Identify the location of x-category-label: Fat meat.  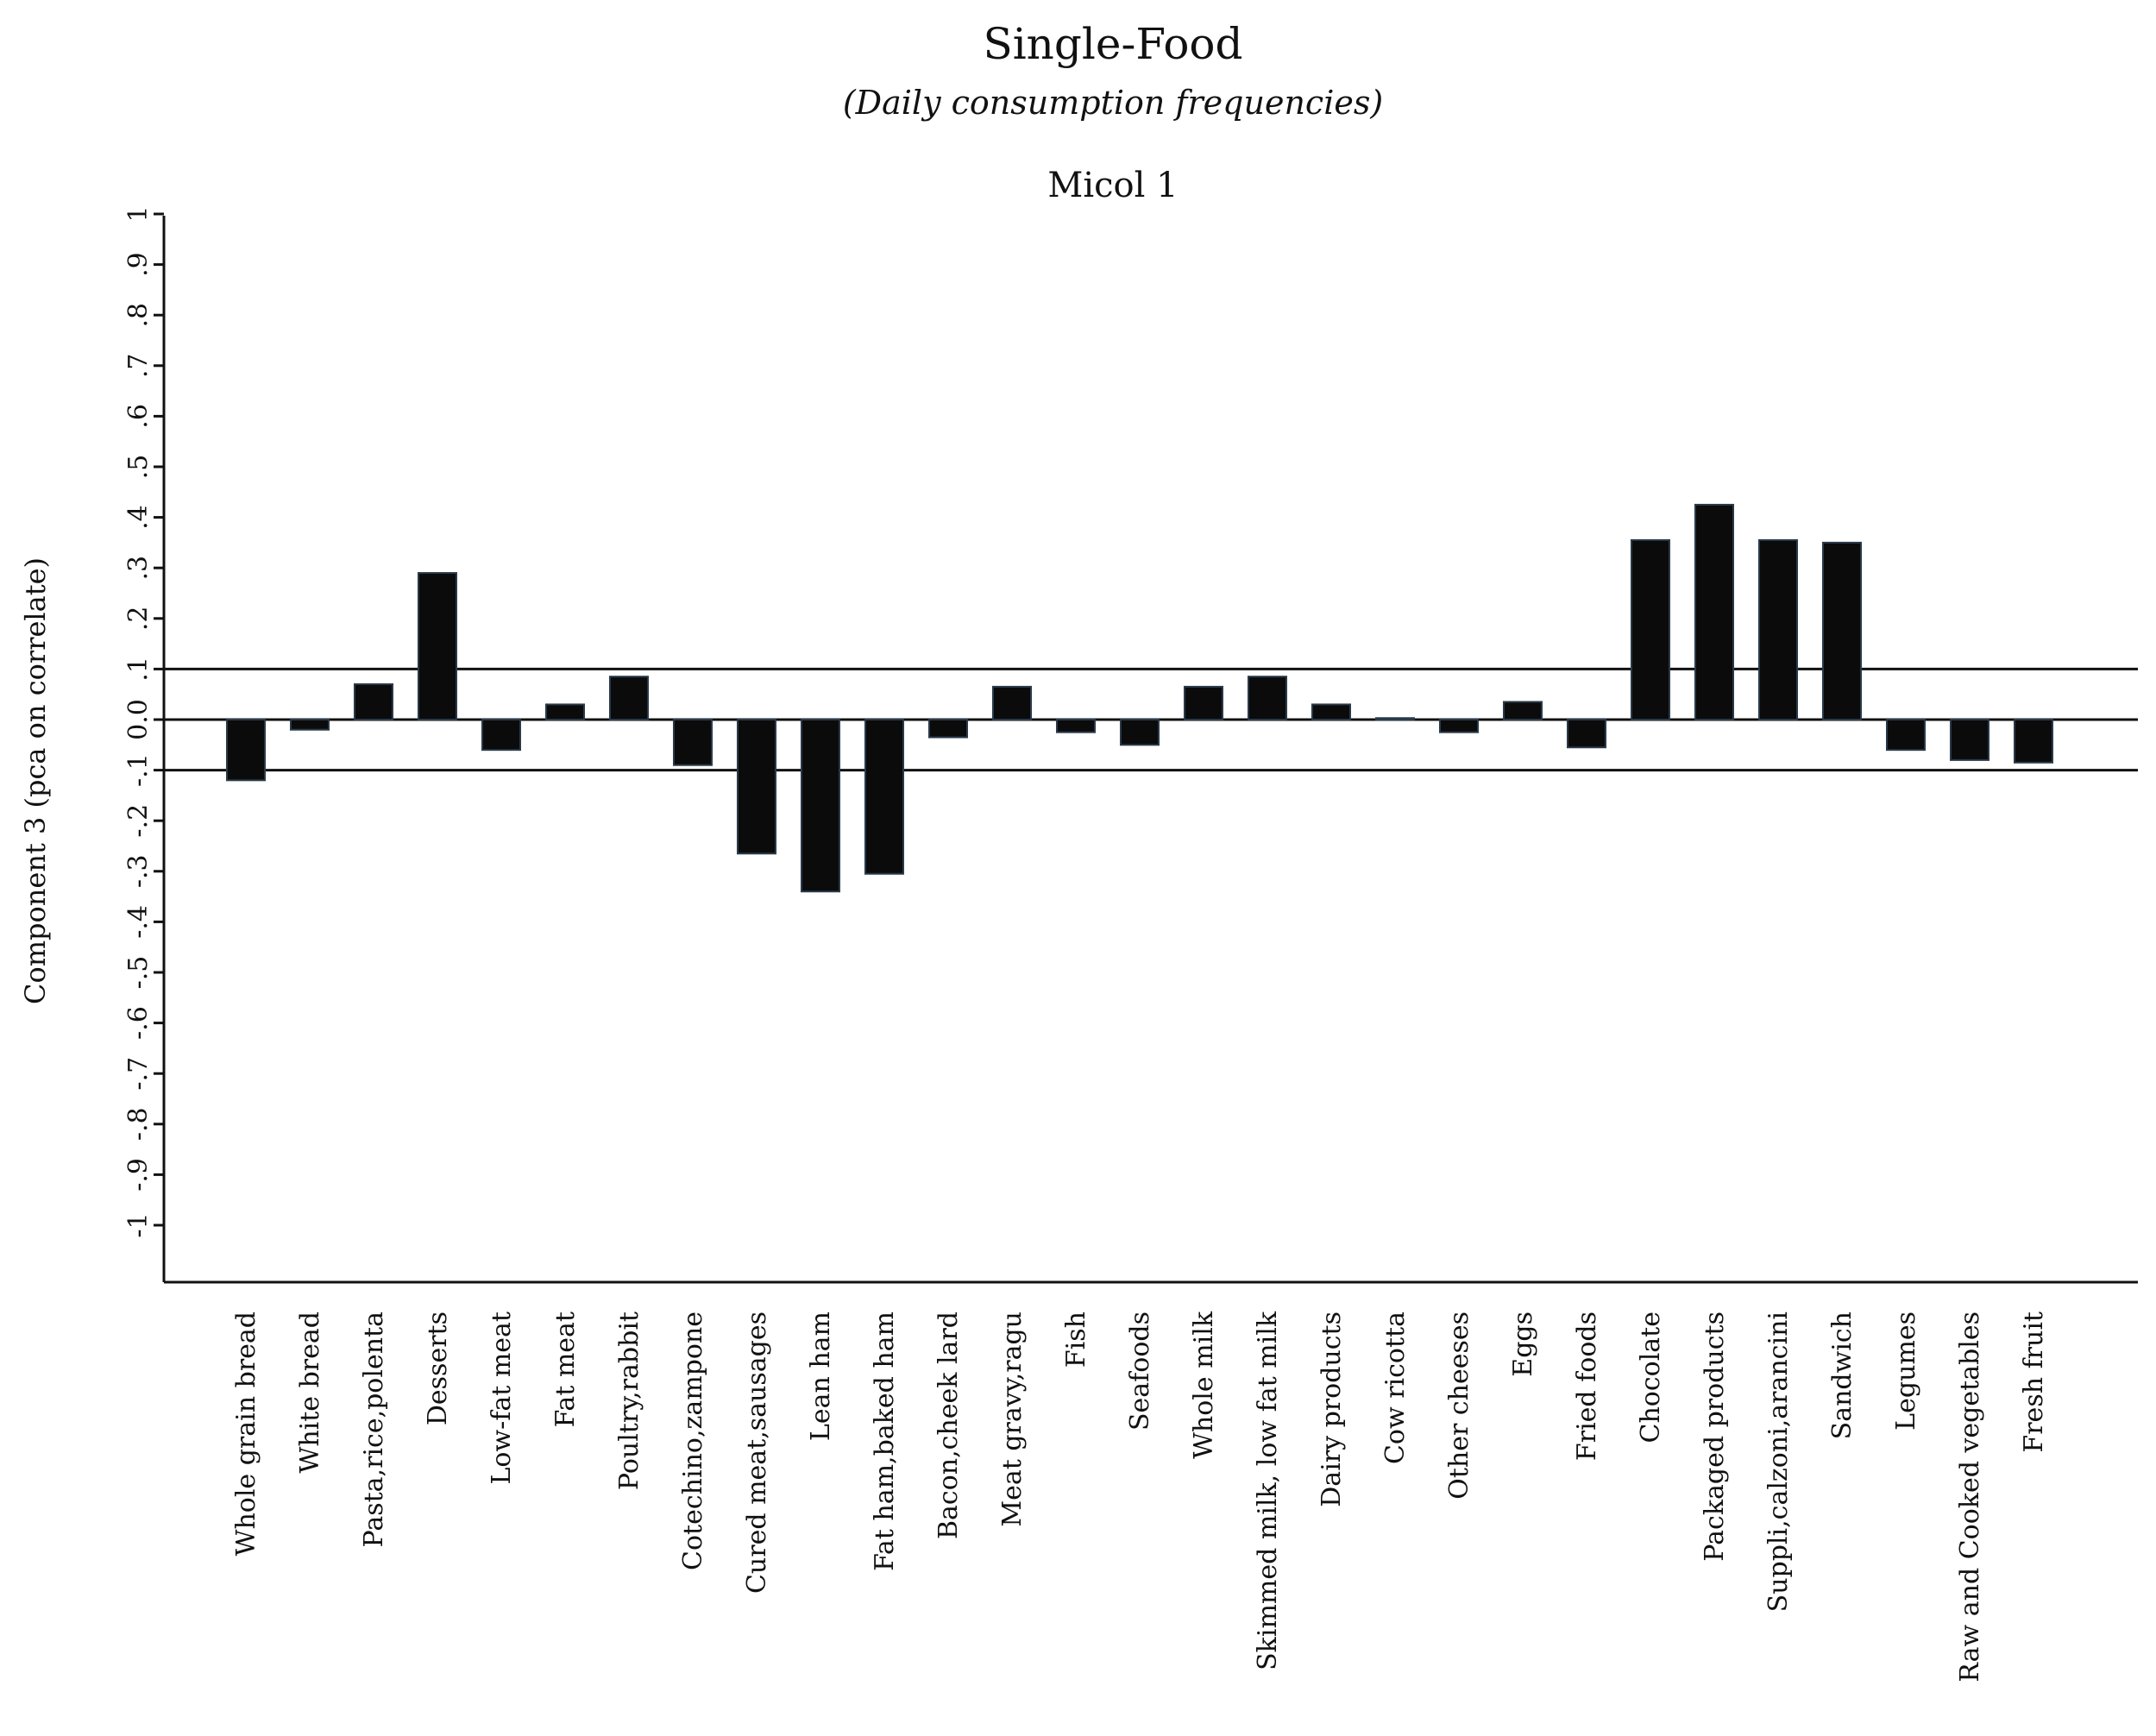
(565, 1369).